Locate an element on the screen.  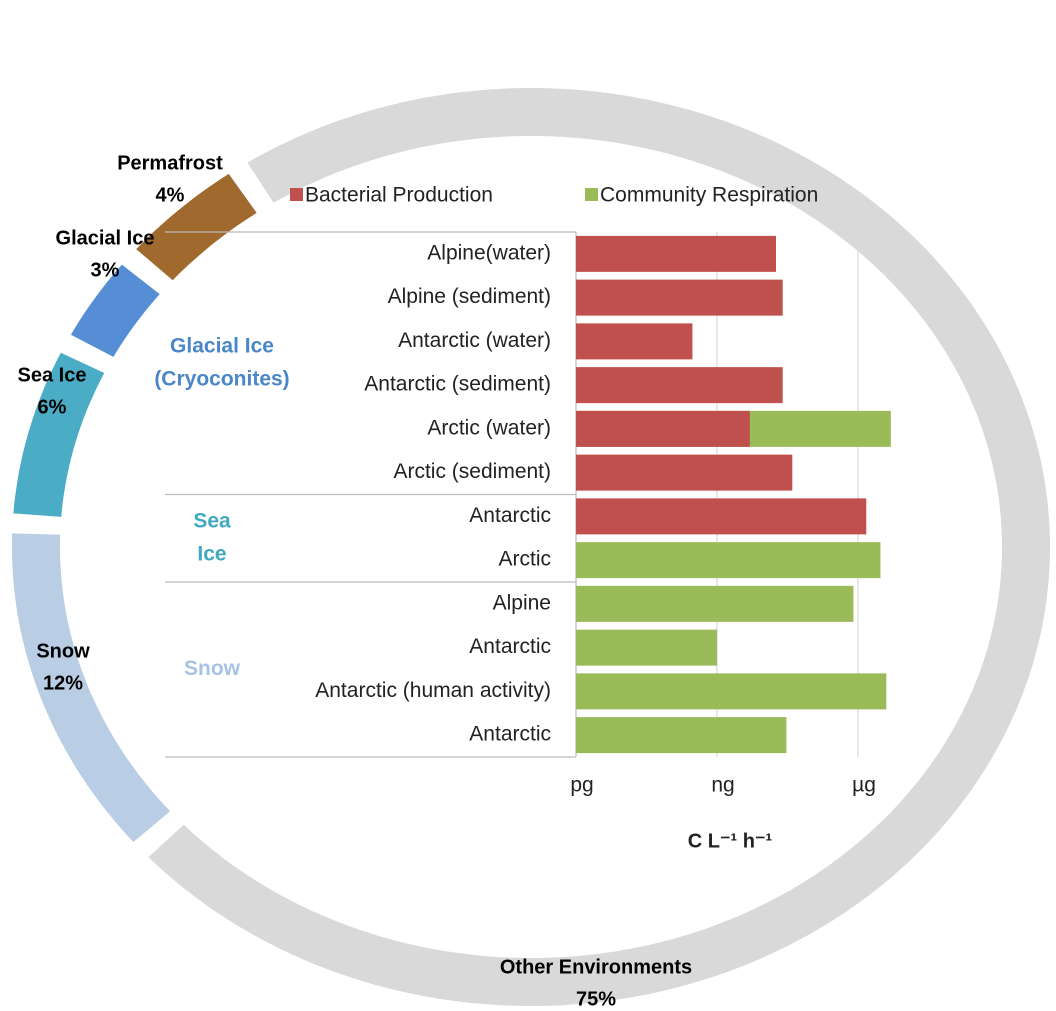
segment-value-label: 3% is located at coordinates (105, 270).